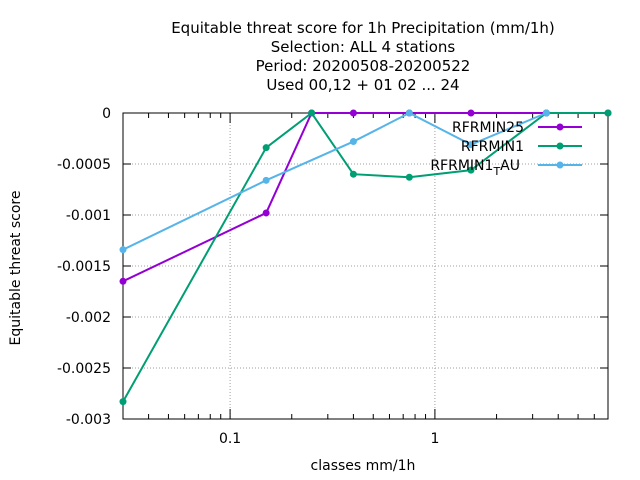 The width and height of the screenshot is (640, 480). Describe the element at coordinates (363, 66) in the screenshot. I see `title-line-3: Period: 20200508-20200522` at that location.